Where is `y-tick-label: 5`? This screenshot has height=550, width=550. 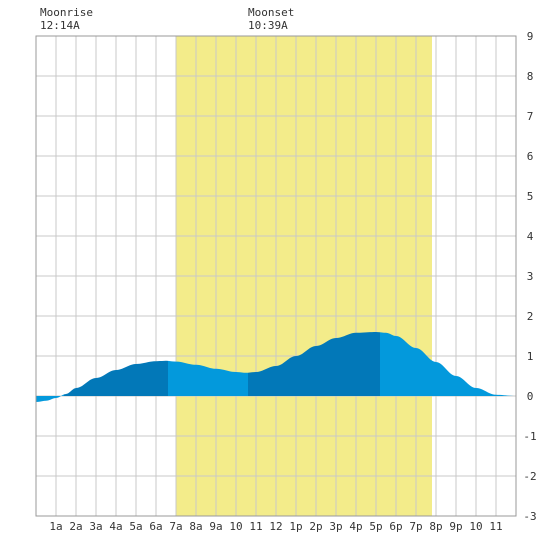
y-tick-label: 5 is located at coordinates (530, 196).